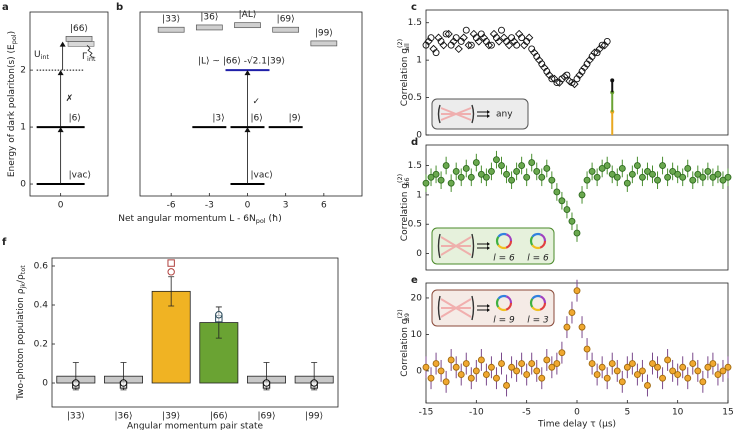 Image resolution: width=748 pixels, height=430 pixels. What do you see at coordinates (257, 119) in the screenshot?
I see `level-label: |6⟩` at bounding box center [257, 119].